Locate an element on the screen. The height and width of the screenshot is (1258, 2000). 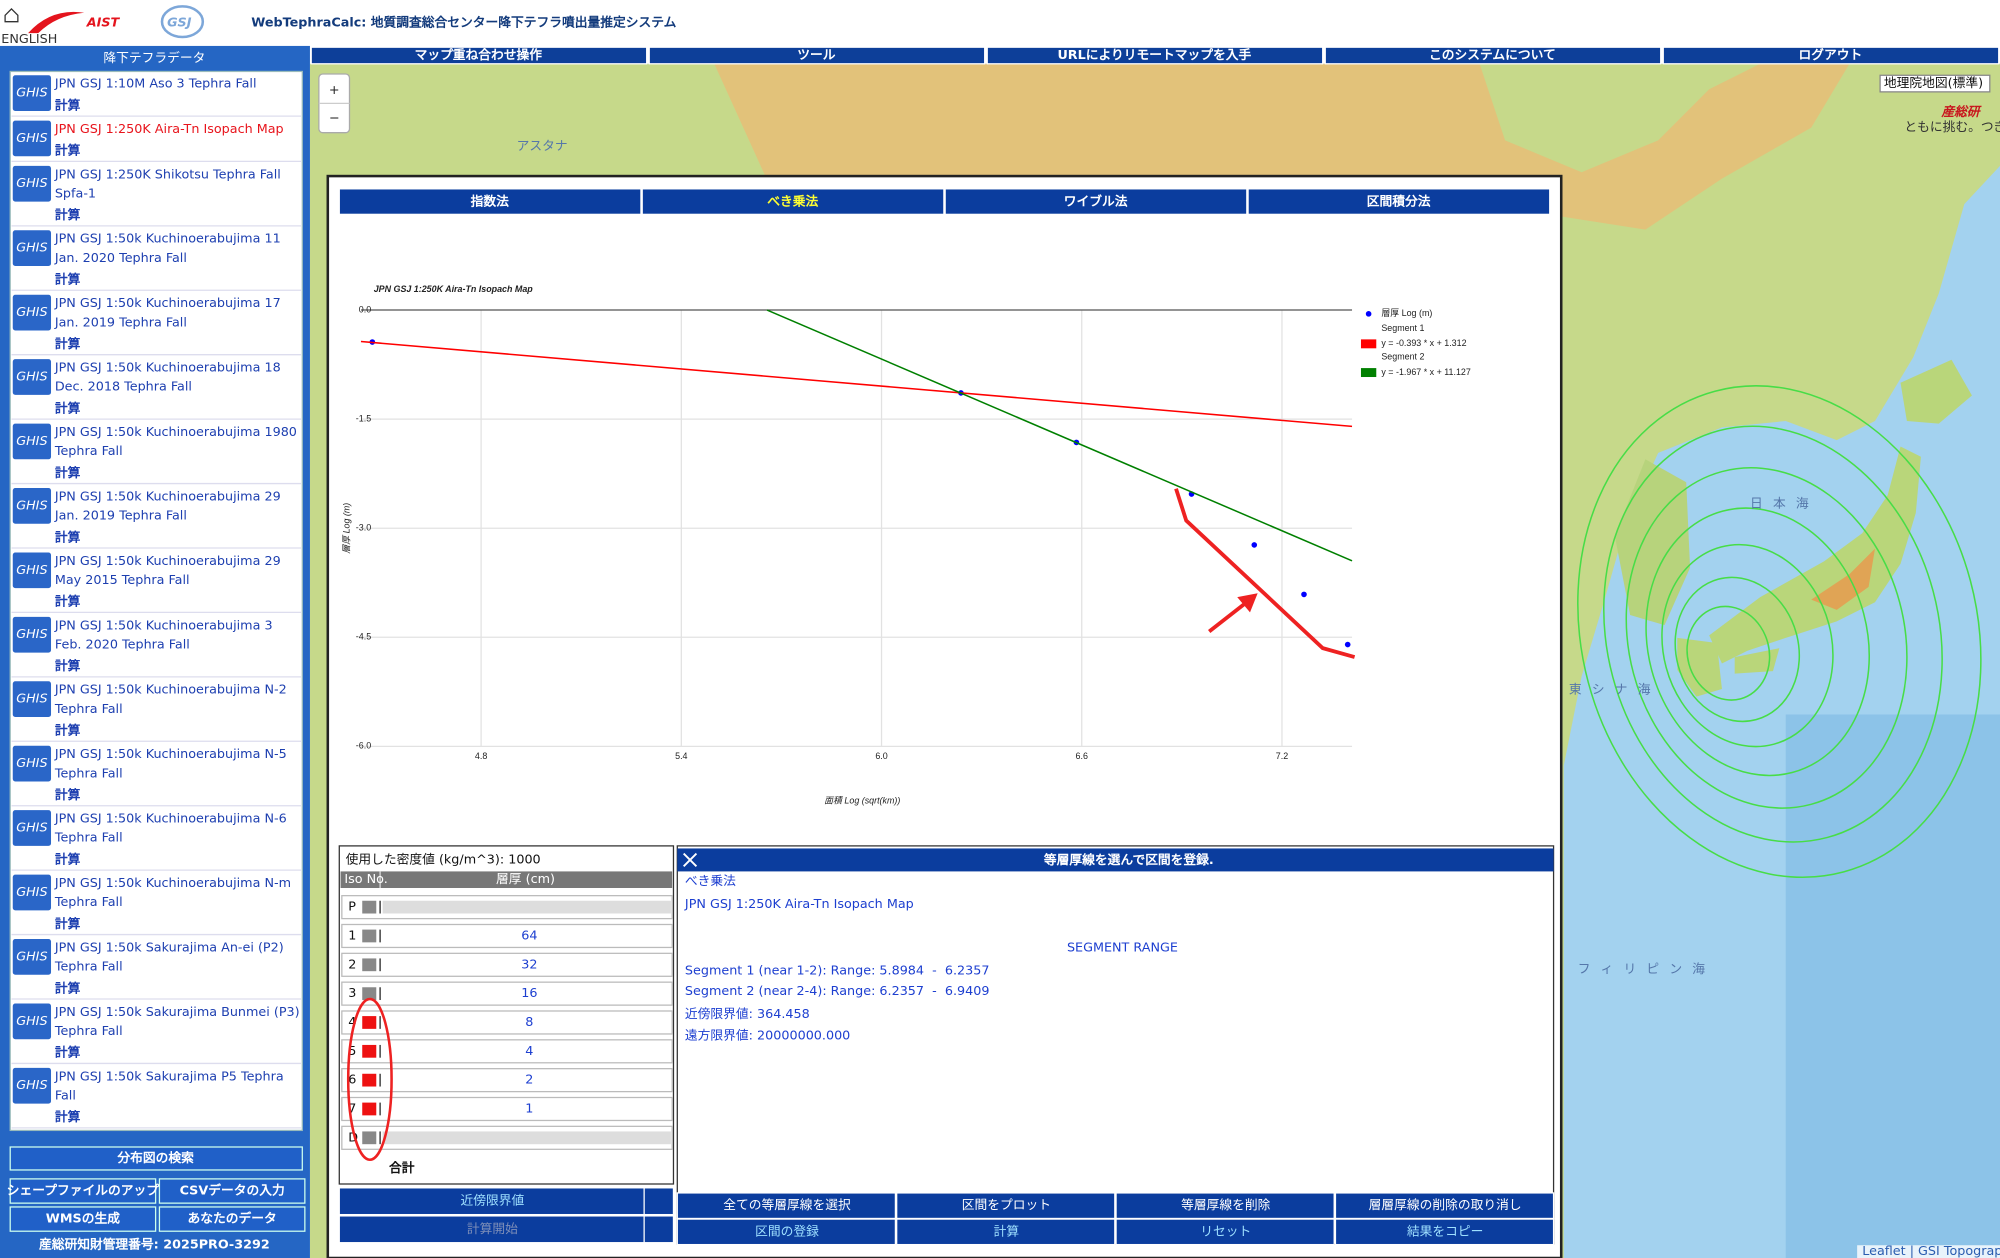
panel-button-label: 全ての等層厚線を選択 is located at coordinates (787, 1205).